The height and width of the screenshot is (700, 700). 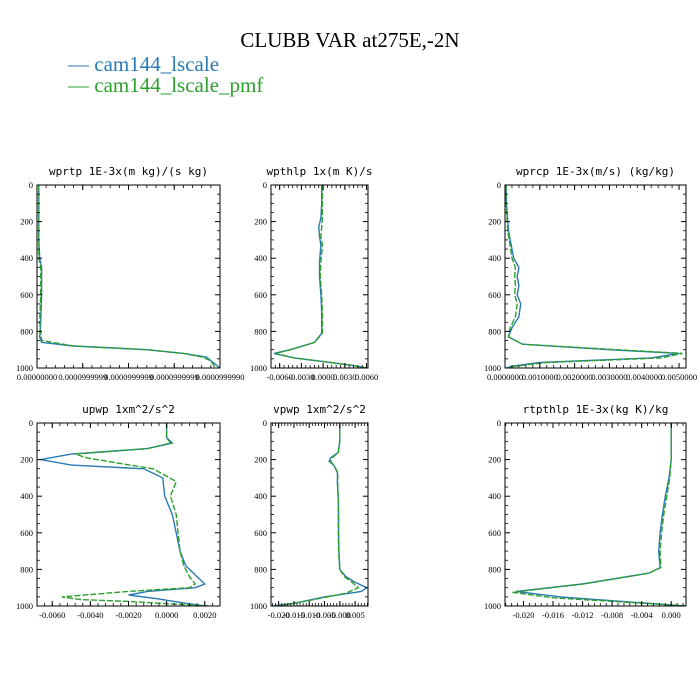 I want to click on legend-entry-cam144-lscale-pmf: — cam144_lscale_pmf, so click(x=166, y=85).